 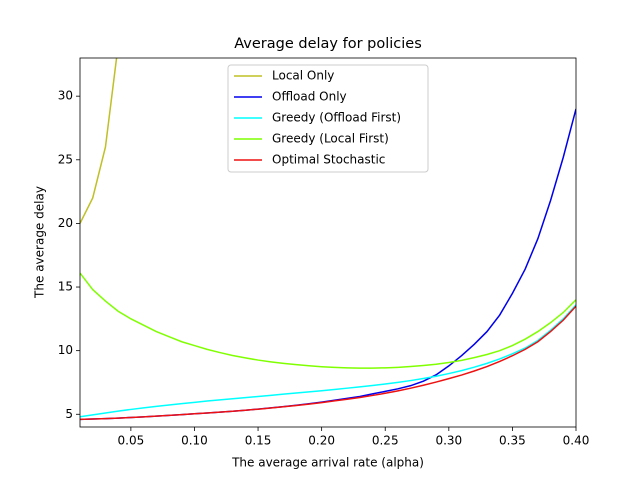 I want to click on x-axis-label: The average arrival rate (alpha), so click(x=327, y=463).